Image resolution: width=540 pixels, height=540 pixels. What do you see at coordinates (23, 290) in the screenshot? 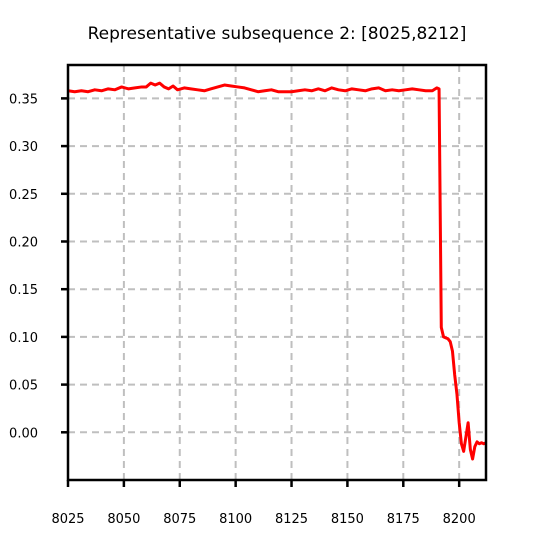
I see `y-tick-label: 0.15` at bounding box center [23, 290].